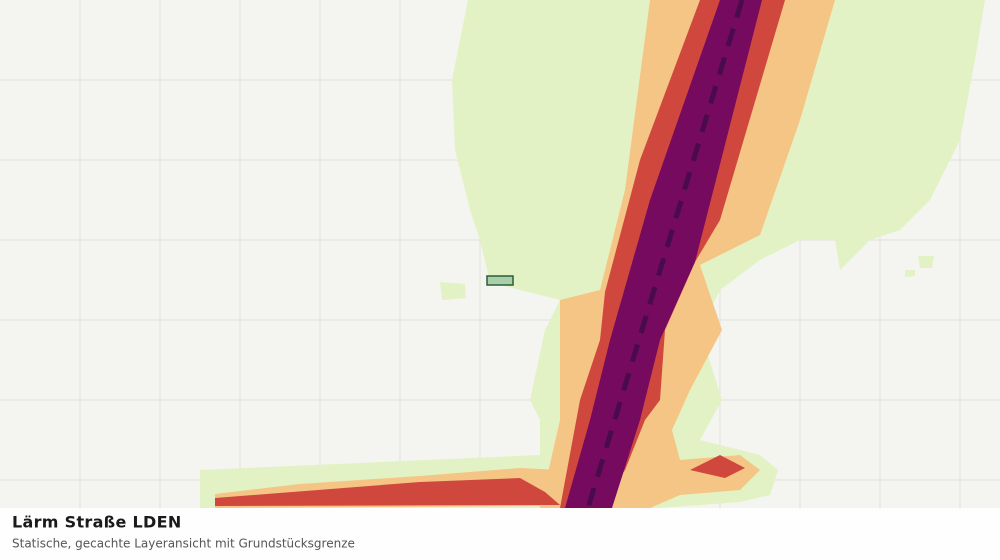 Image resolution: width=1000 pixels, height=560 pixels. Describe the element at coordinates (97, 522) in the screenshot. I see `layer-title: Lärm Straße LDEN` at that location.